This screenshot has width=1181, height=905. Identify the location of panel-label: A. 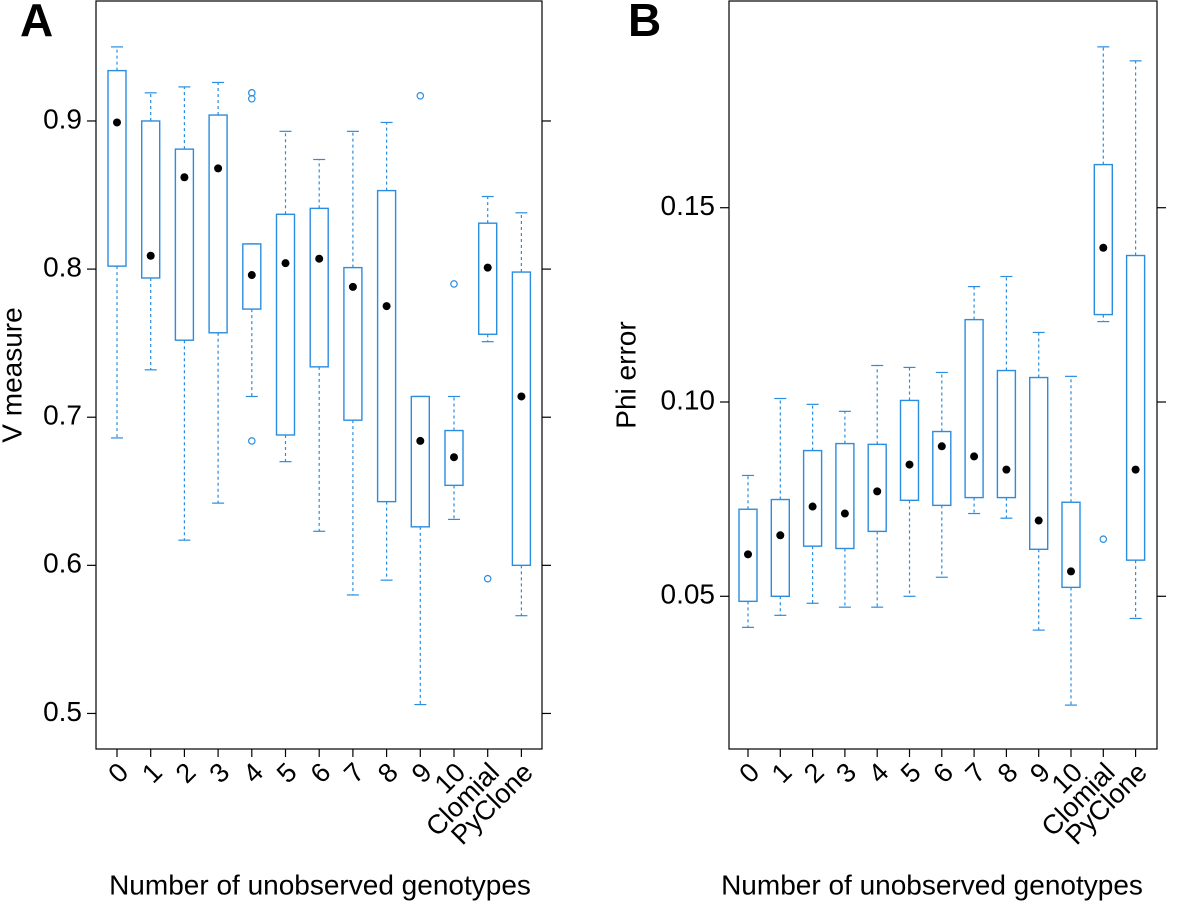
(36, 23).